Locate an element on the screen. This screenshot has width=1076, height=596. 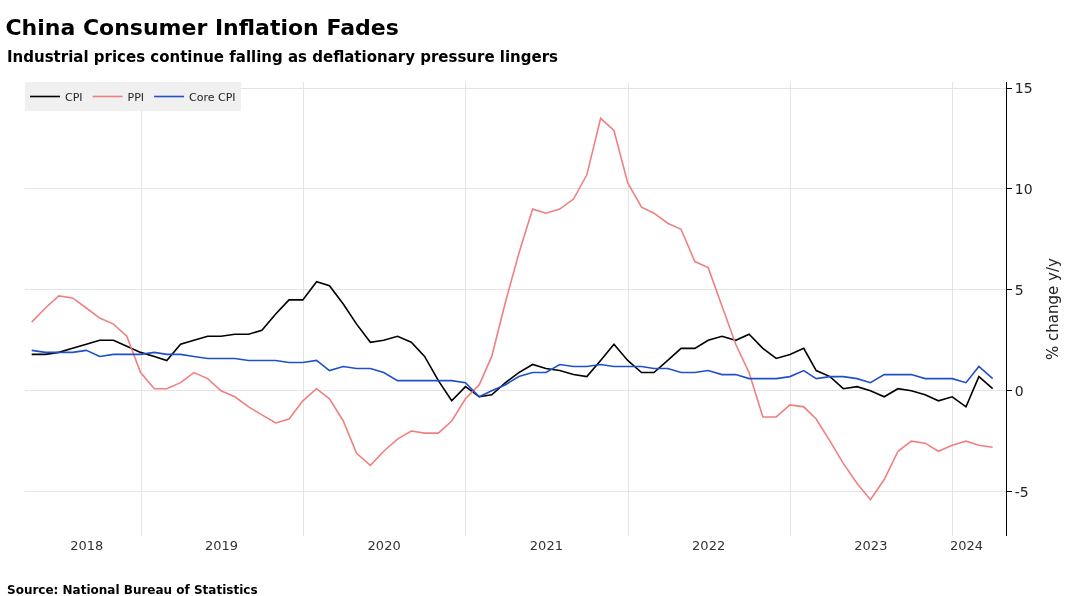
source-note: Source: National Bureau of Statistics is located at coordinates (132, 589).